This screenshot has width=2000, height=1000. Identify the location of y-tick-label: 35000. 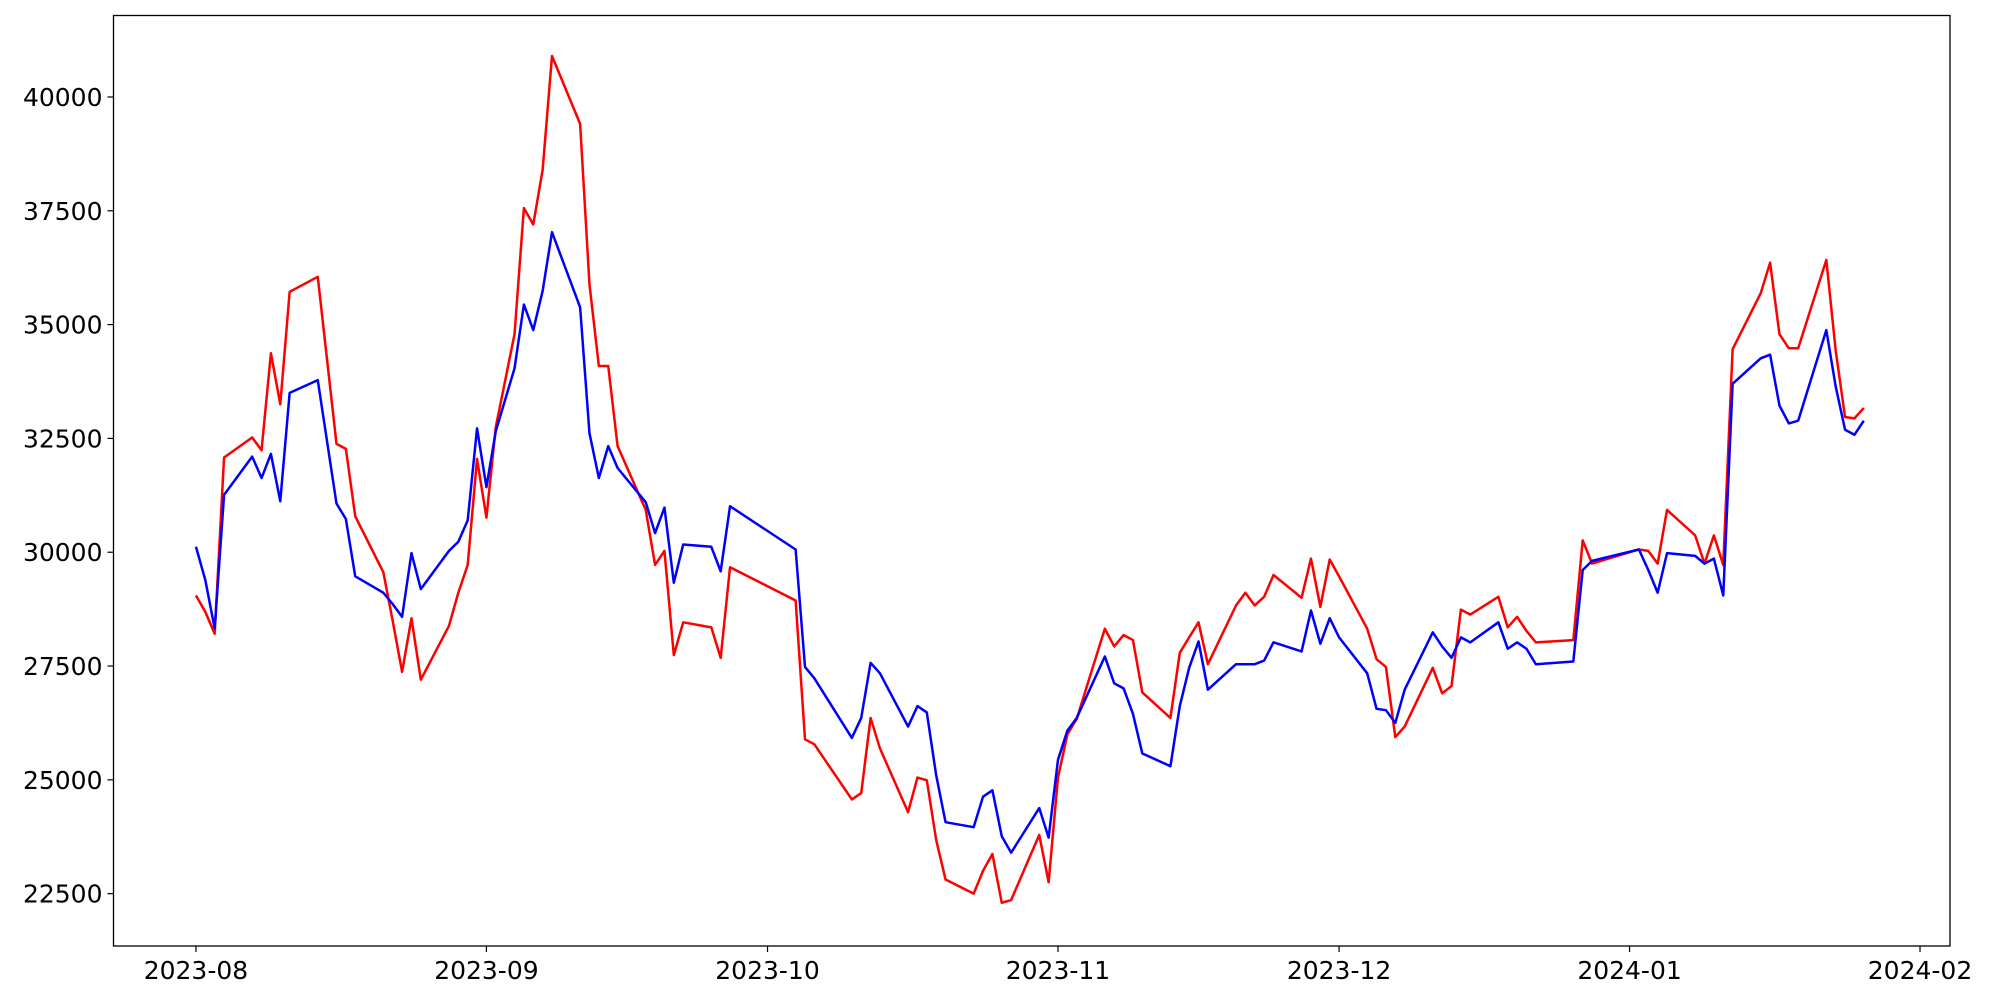
(63, 325).